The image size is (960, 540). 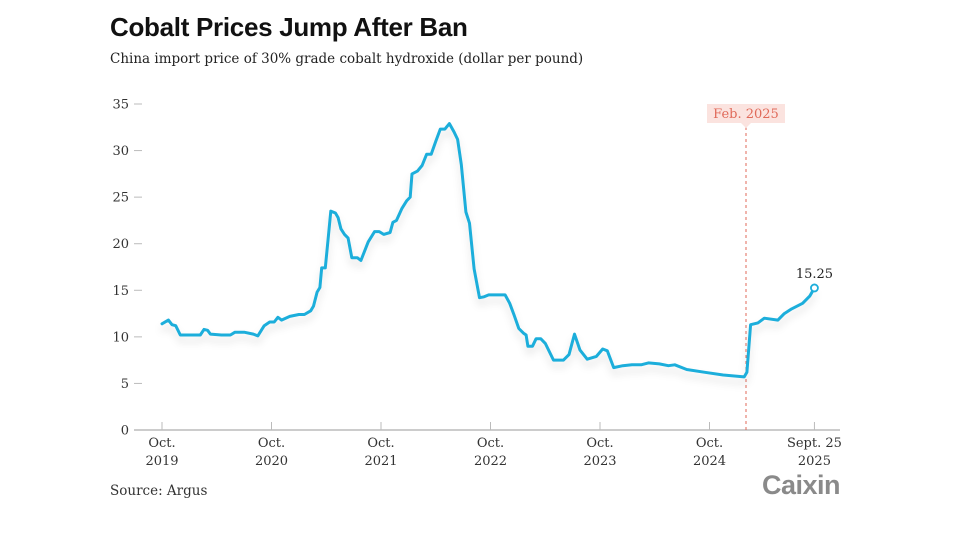 What do you see at coordinates (490, 461) in the screenshot?
I see `x-tick-label-year: 2022` at bounding box center [490, 461].